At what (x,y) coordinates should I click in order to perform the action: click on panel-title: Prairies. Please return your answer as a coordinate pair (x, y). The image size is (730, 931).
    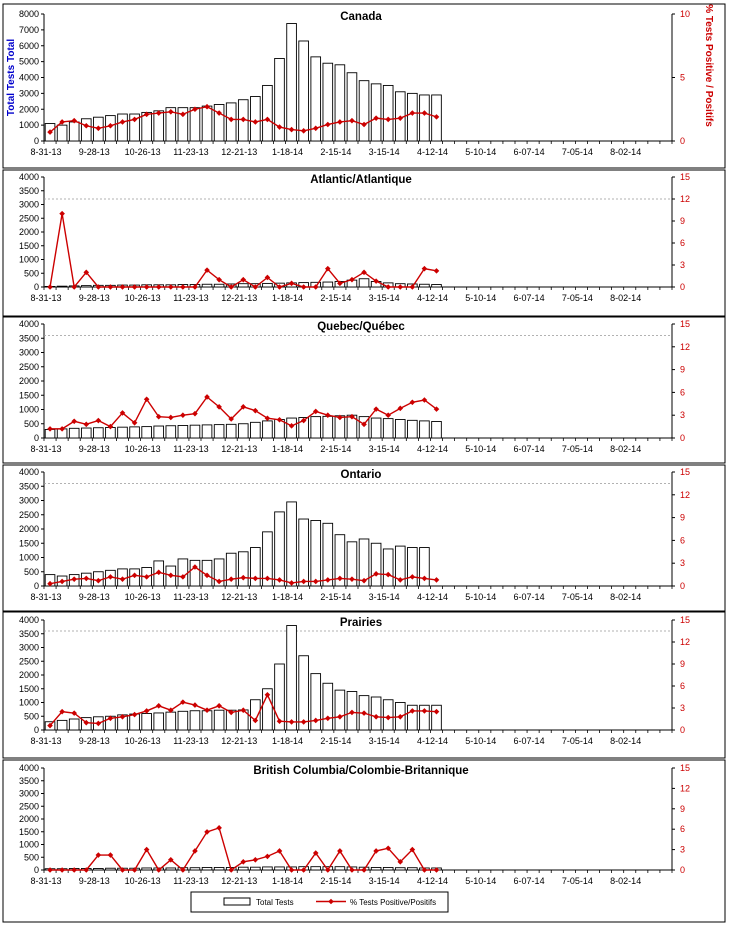
    Looking at the image, I should click on (361, 623).